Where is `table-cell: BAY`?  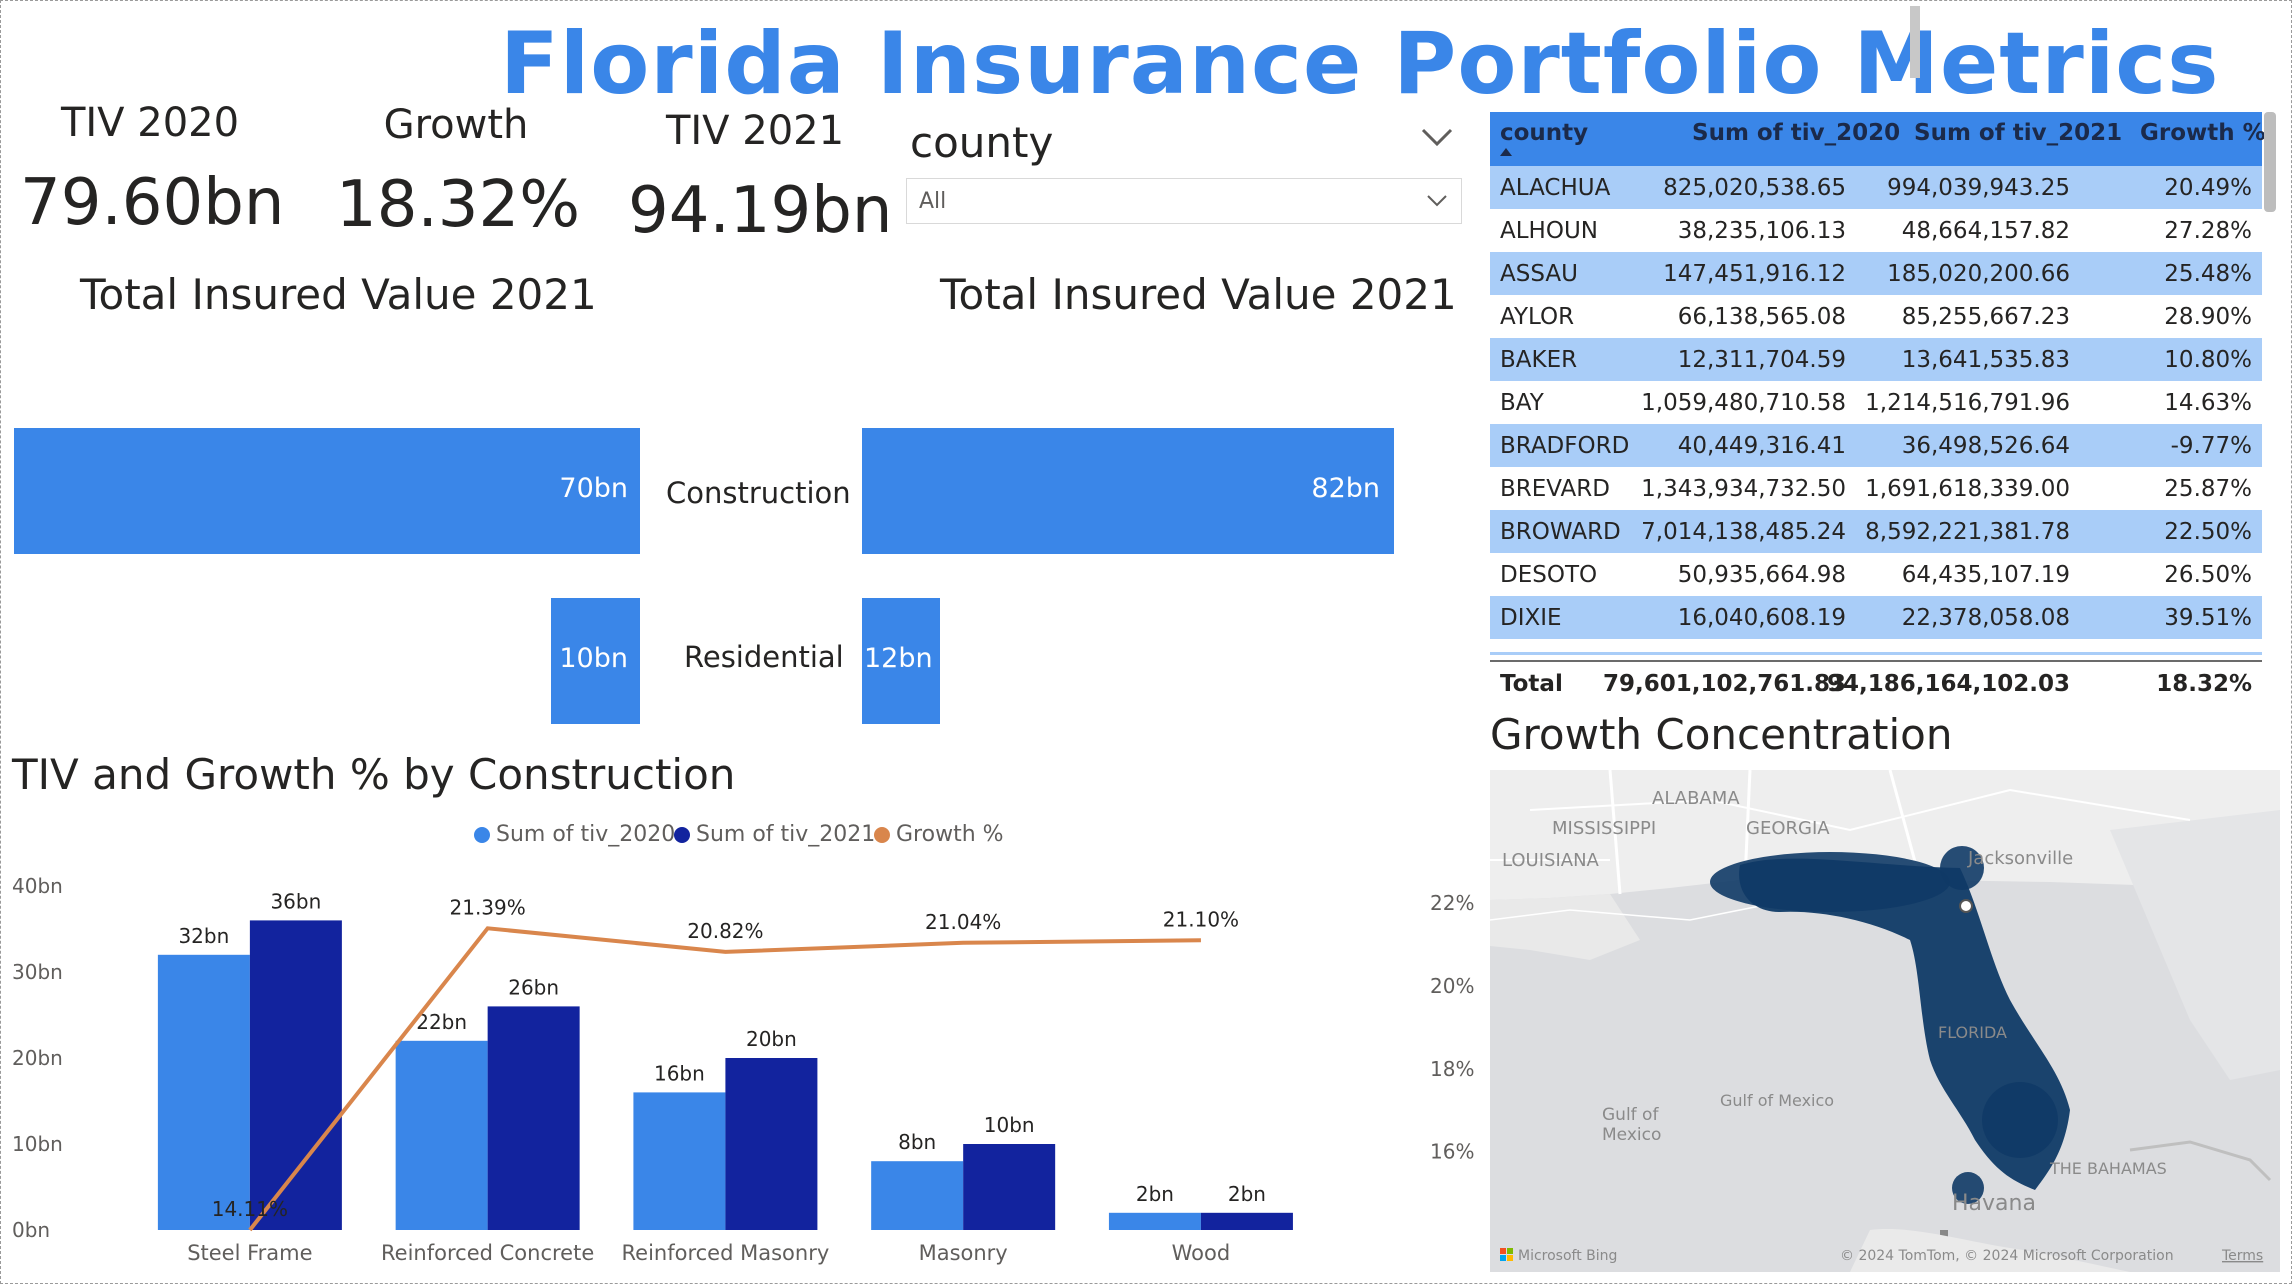
table-cell: BAY is located at coordinates (1522, 403).